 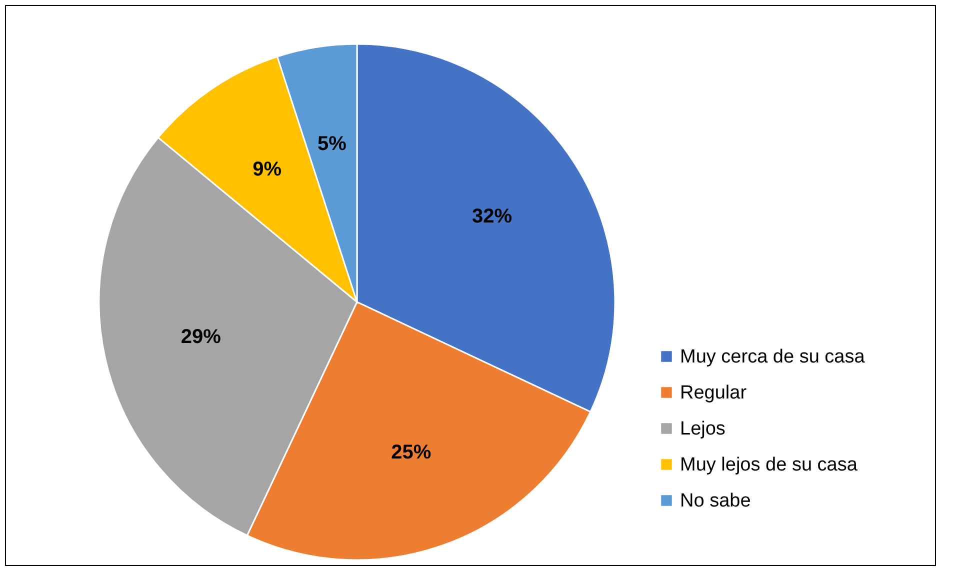 What do you see at coordinates (714, 393) in the screenshot?
I see `legend-label: Regular` at bounding box center [714, 393].